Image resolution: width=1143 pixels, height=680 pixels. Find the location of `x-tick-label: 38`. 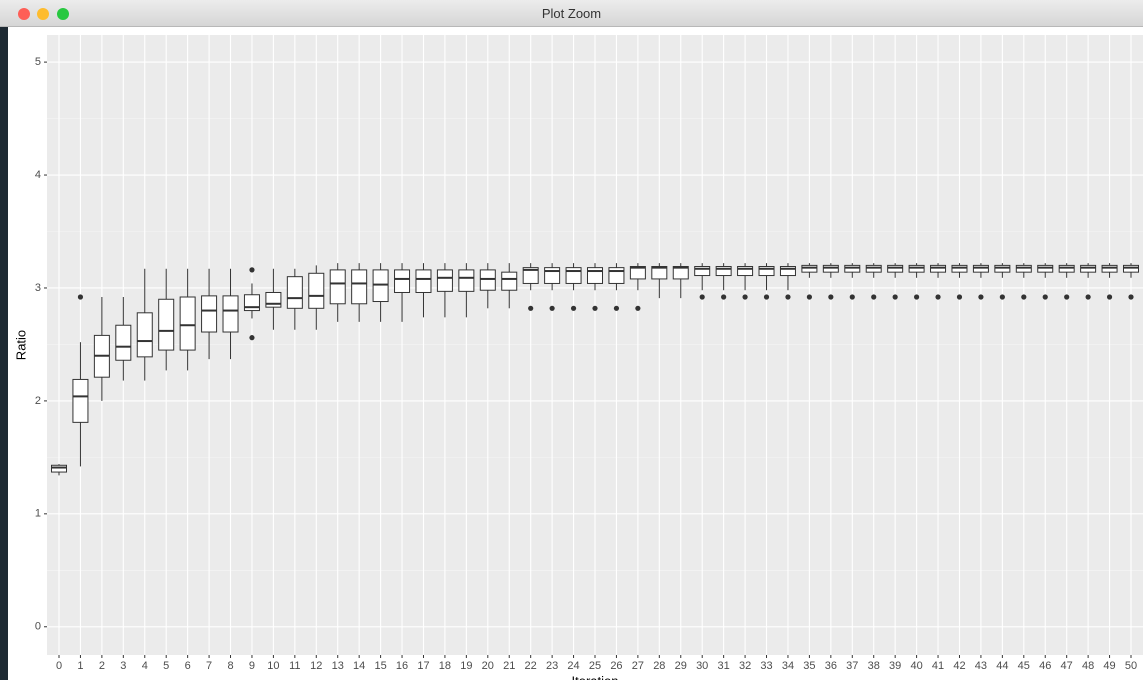

x-tick-label: 38 is located at coordinates (874, 666).